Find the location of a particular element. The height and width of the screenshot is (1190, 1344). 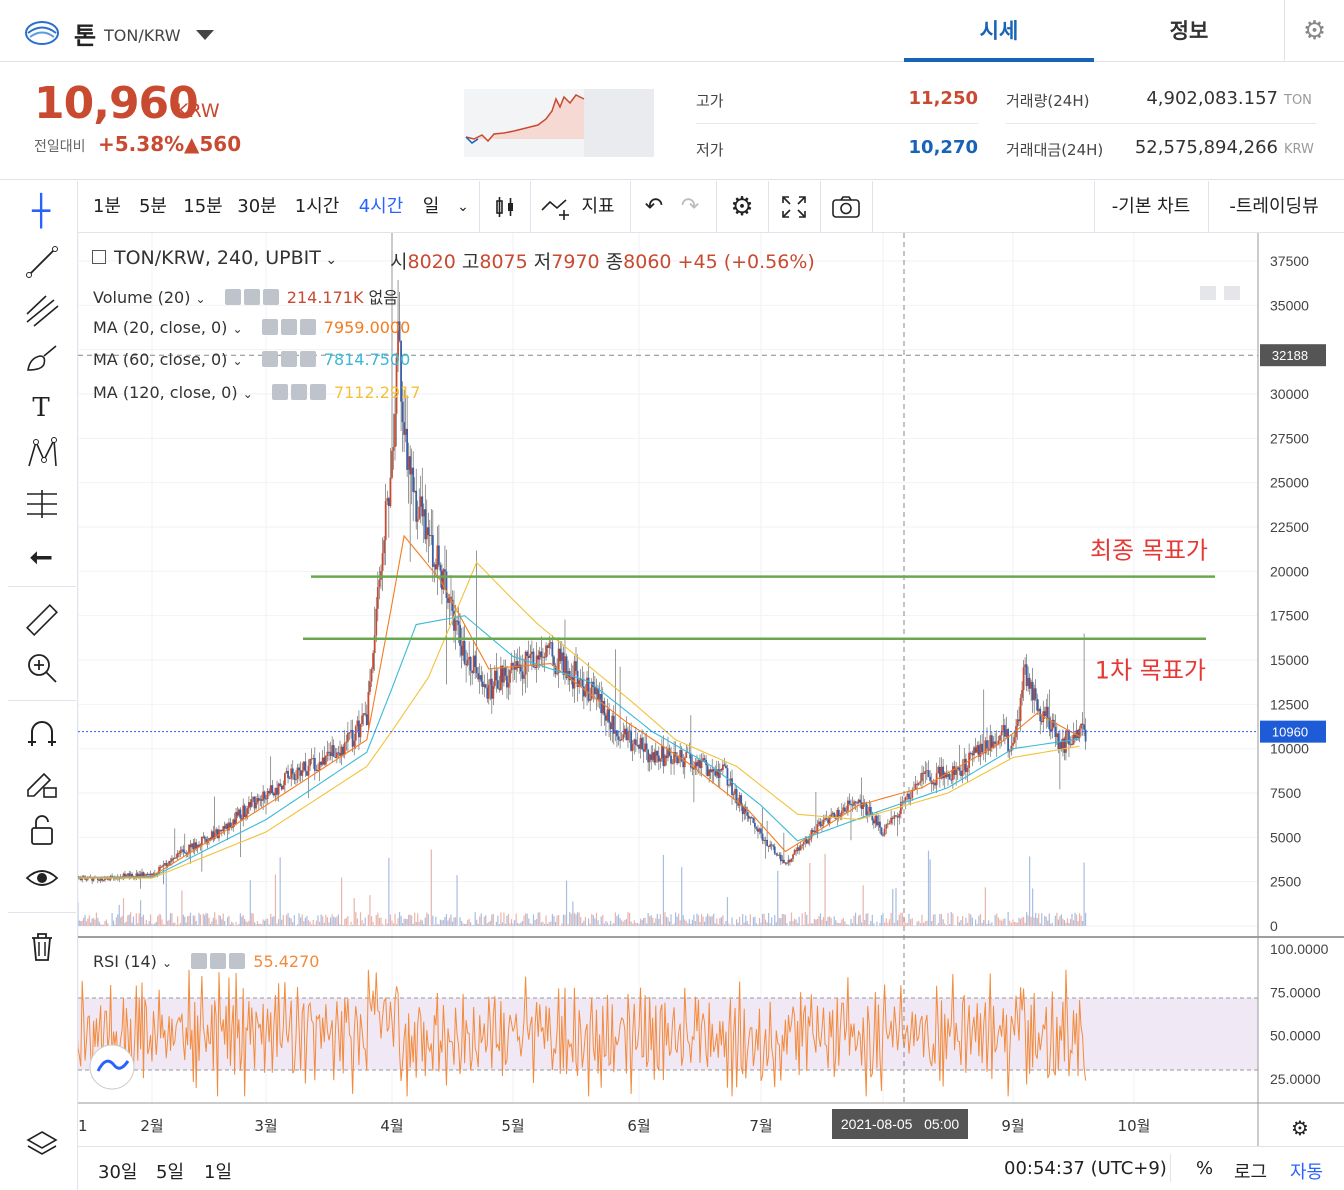

redo-icon: ↷ is located at coordinates (690, 206).